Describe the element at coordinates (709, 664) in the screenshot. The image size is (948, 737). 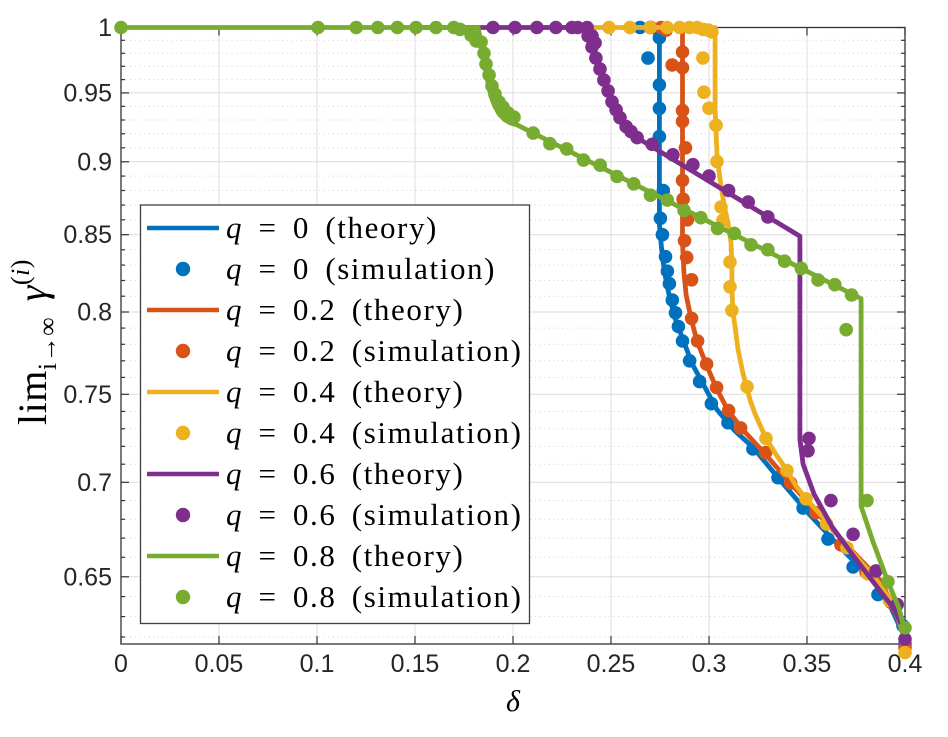
I see `svg-text: 0.3` at that location.